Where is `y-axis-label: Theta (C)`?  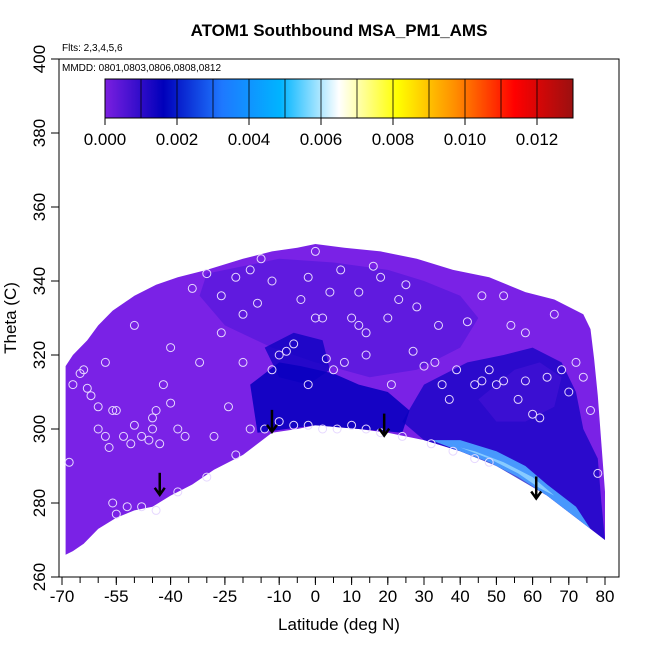
y-axis-label: Theta (C) is located at coordinates (10, 318).